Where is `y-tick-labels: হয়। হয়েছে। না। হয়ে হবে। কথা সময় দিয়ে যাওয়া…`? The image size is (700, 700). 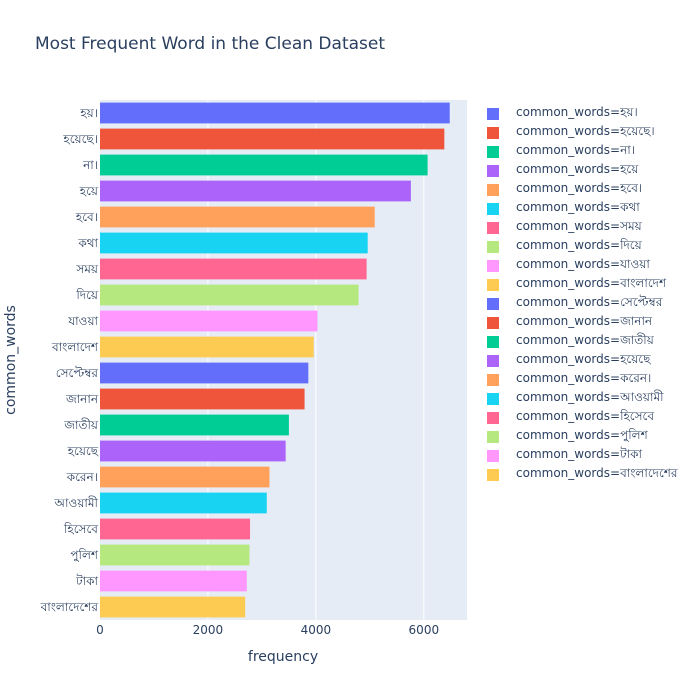
y-tick-labels: হয়। হয়েছে। না। হয়ে হবে। কথা সময় দিয়ে যাওয়া… is located at coordinates (69, 360).